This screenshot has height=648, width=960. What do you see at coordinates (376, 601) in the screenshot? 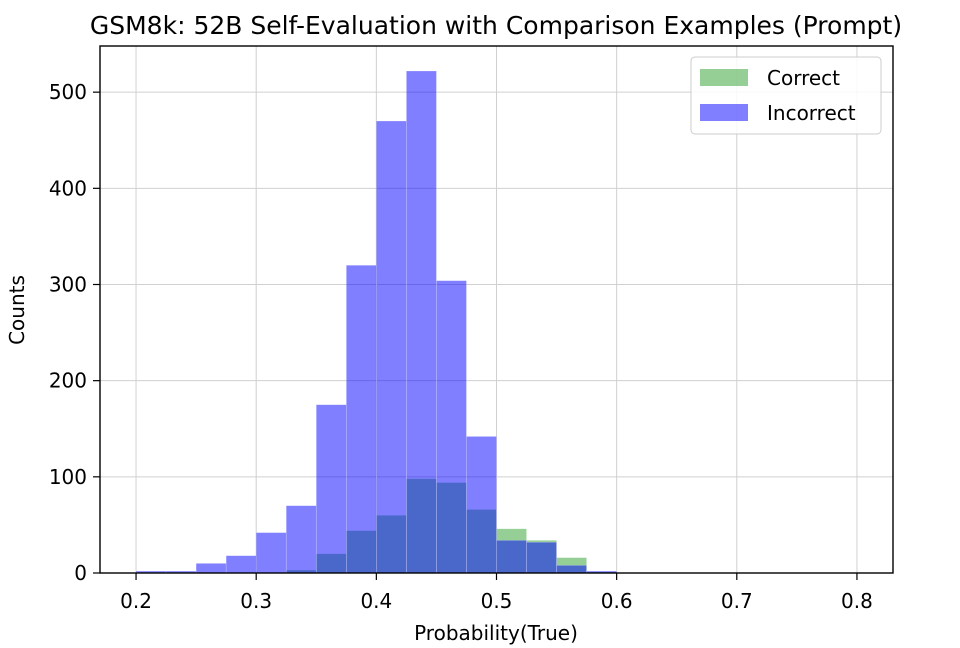
I see `x-tick-label-2: 0.4` at bounding box center [376, 601].